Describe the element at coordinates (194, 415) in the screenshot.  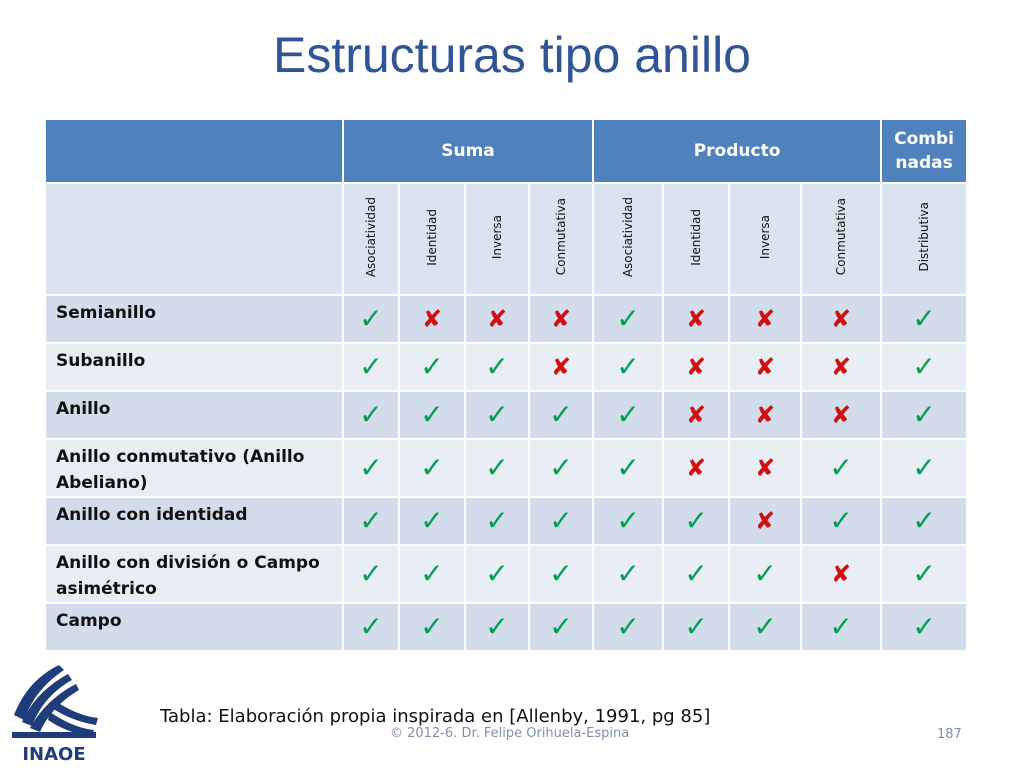
I see `row-label: Anillo` at that location.